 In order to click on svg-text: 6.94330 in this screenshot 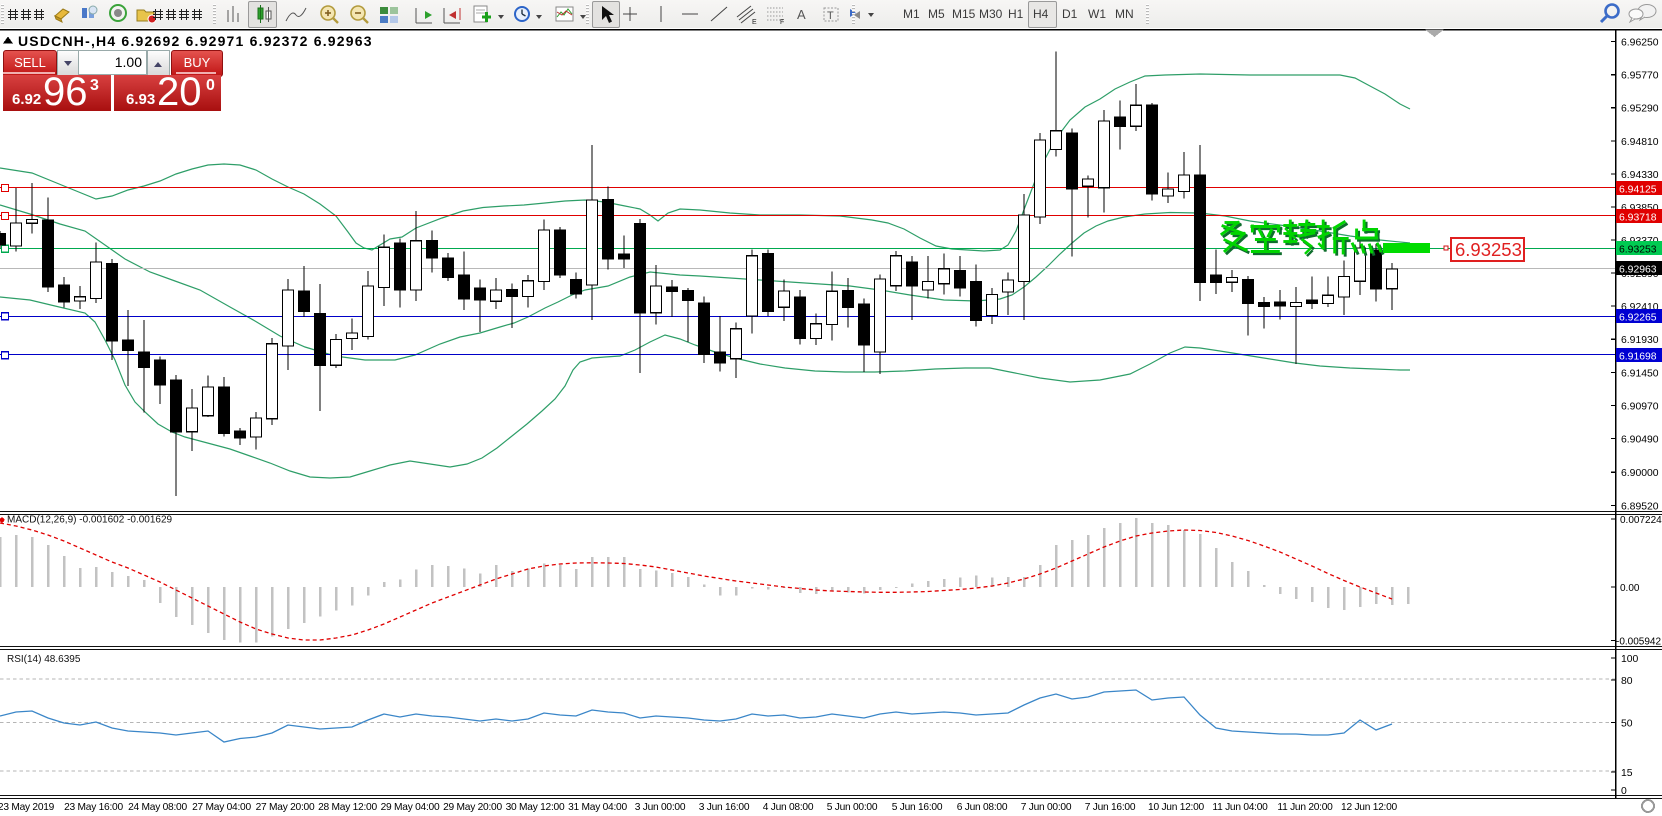, I will do `click(1640, 175)`.